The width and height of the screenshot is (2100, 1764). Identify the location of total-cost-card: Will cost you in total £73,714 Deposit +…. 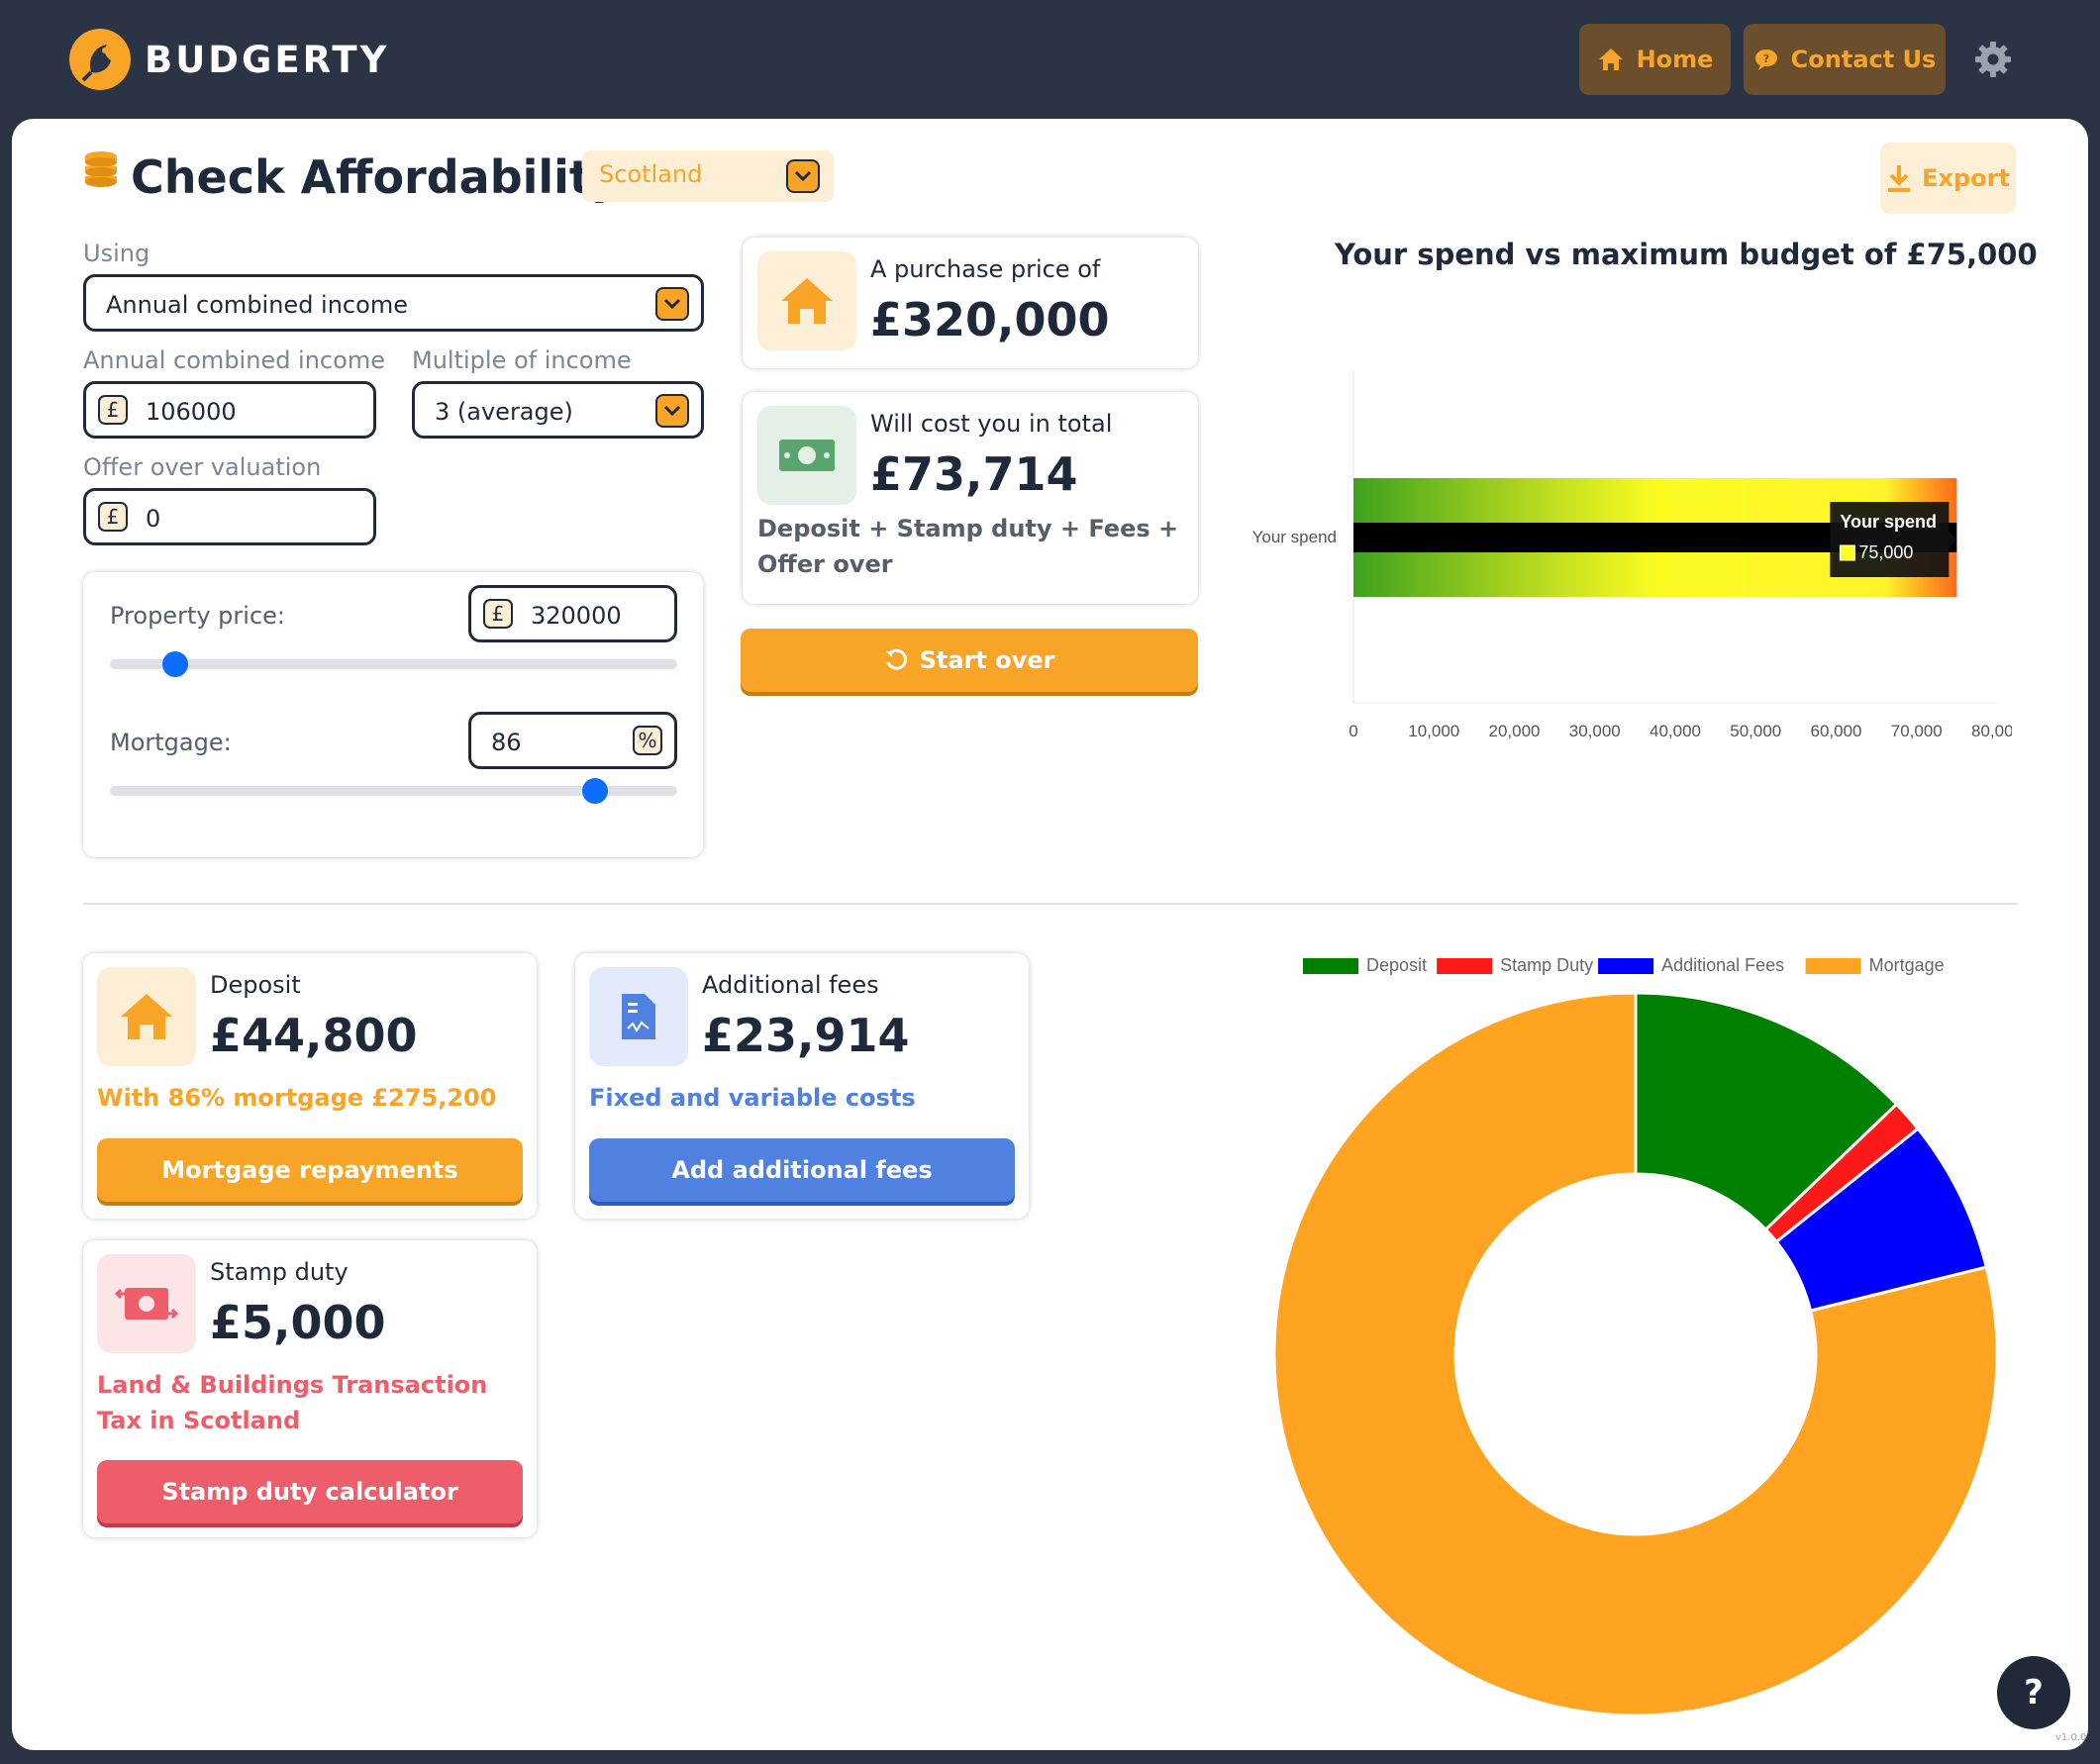
(970, 498).